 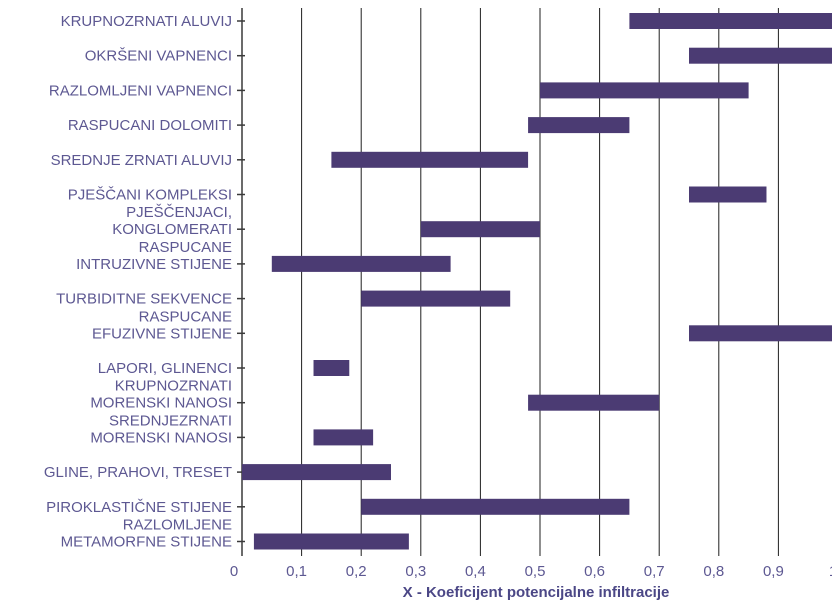 I want to click on category-label: OKRŠENI VAPNENCI, so click(x=158, y=56).